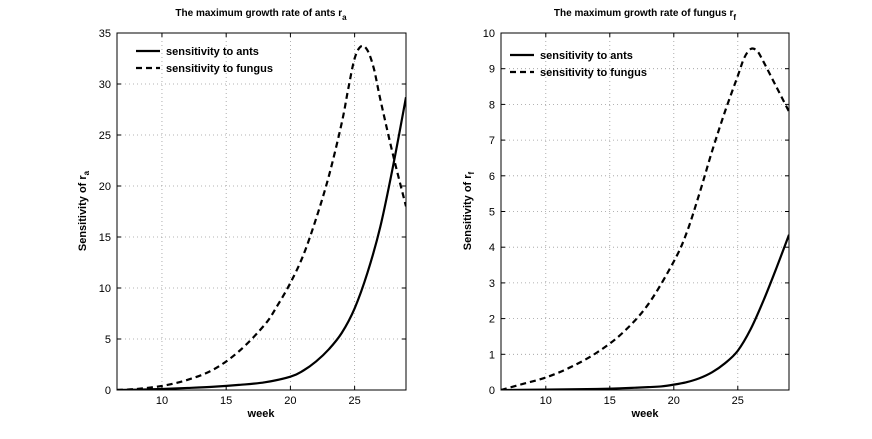 Image resolution: width=872 pixels, height=439 pixels. Describe the element at coordinates (645, 15) in the screenshot. I see `chart-title: The maximum growth rate of fungus rf` at that location.